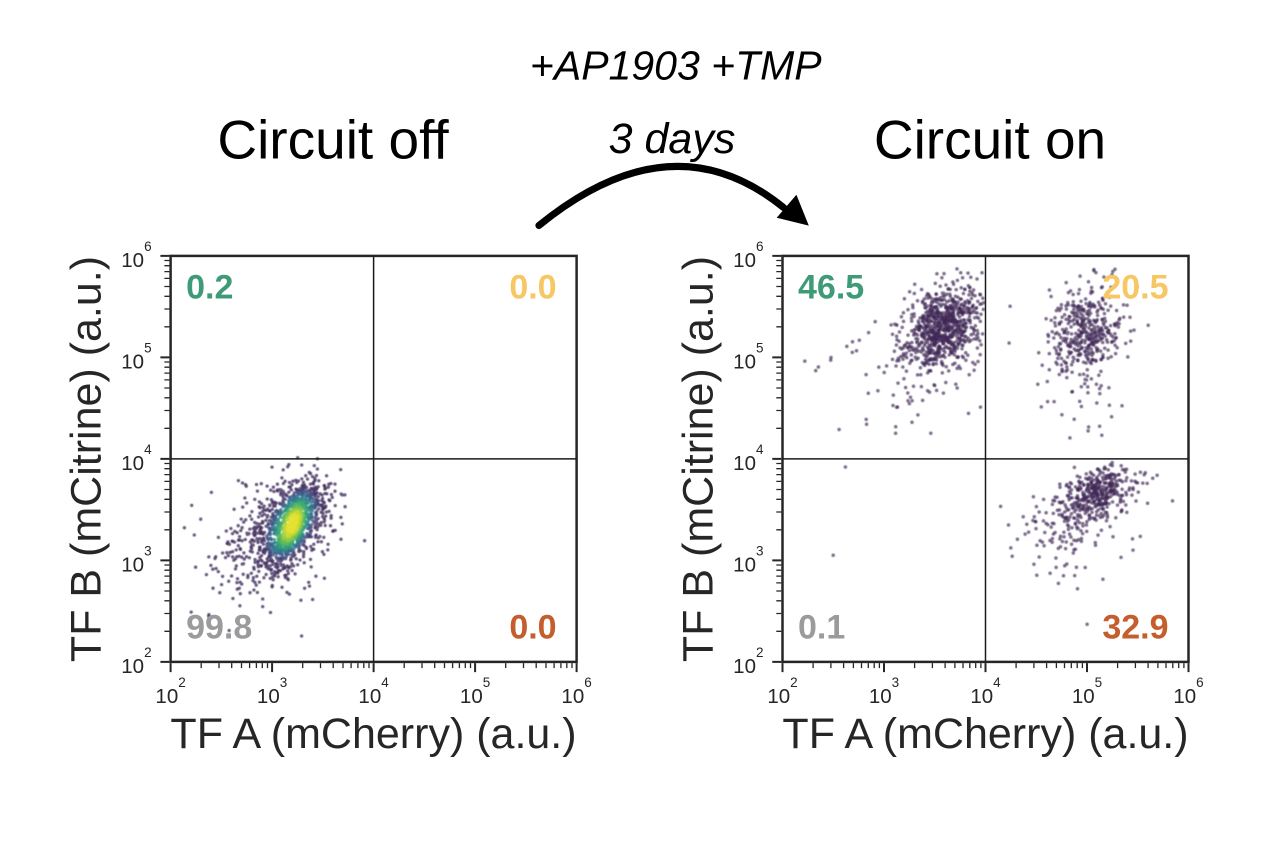 Image resolution: width=1268 pixels, height=846 pixels. I want to click on svg-text: 99.8, so click(219, 628).